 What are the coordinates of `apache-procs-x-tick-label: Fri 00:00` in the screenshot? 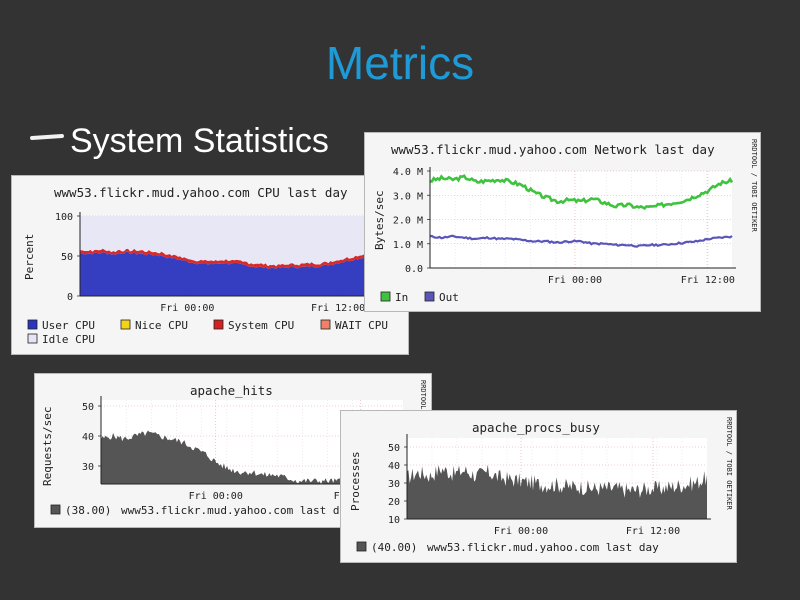 It's located at (521, 531).